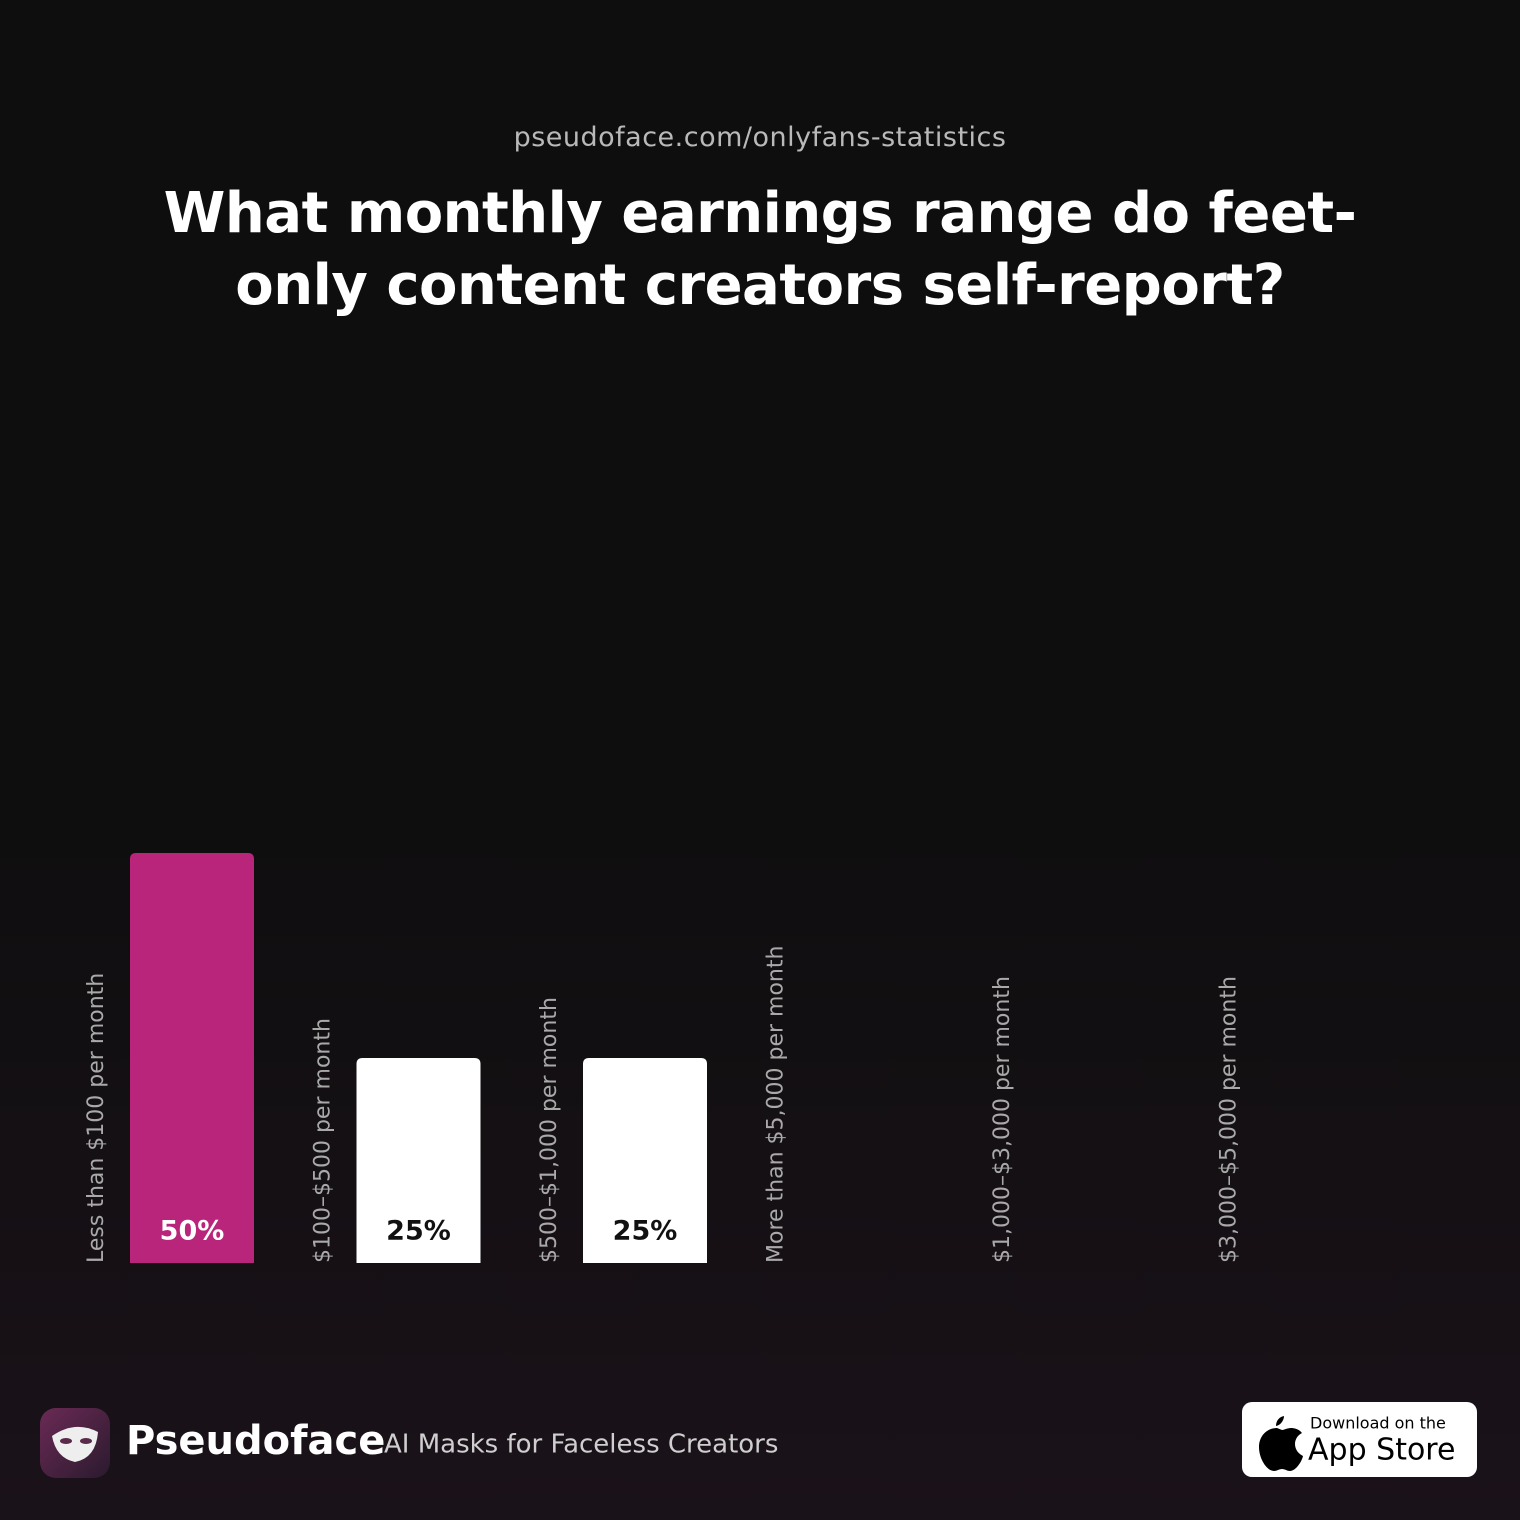 This screenshot has width=1520, height=1520. What do you see at coordinates (549, 1130) in the screenshot?
I see `x-tick-label: $500–$1,000 per month` at bounding box center [549, 1130].